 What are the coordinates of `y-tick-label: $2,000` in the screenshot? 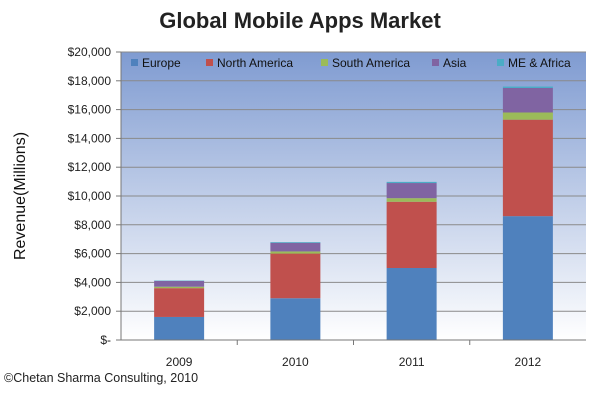 It's located at (92, 311).